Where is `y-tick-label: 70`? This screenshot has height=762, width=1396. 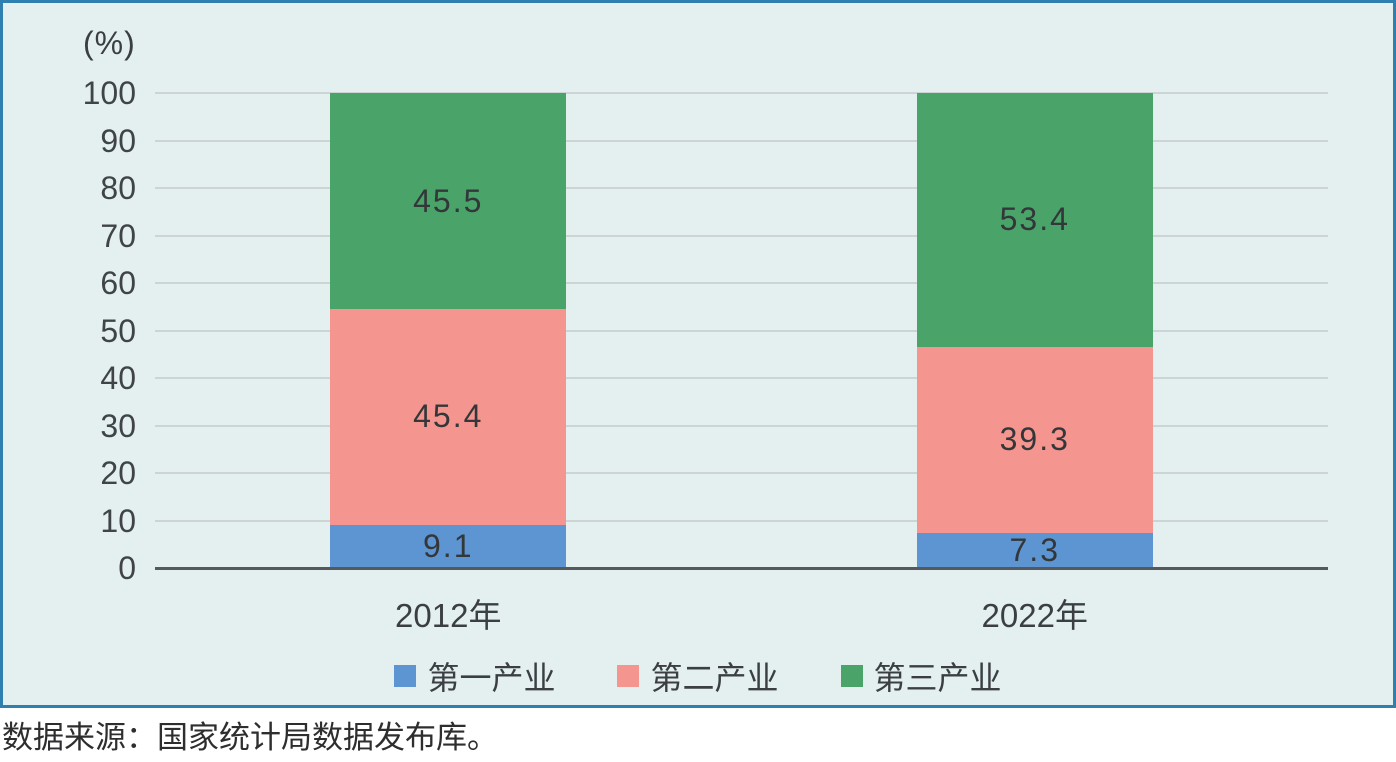
y-tick-label: 70 is located at coordinates (118, 235).